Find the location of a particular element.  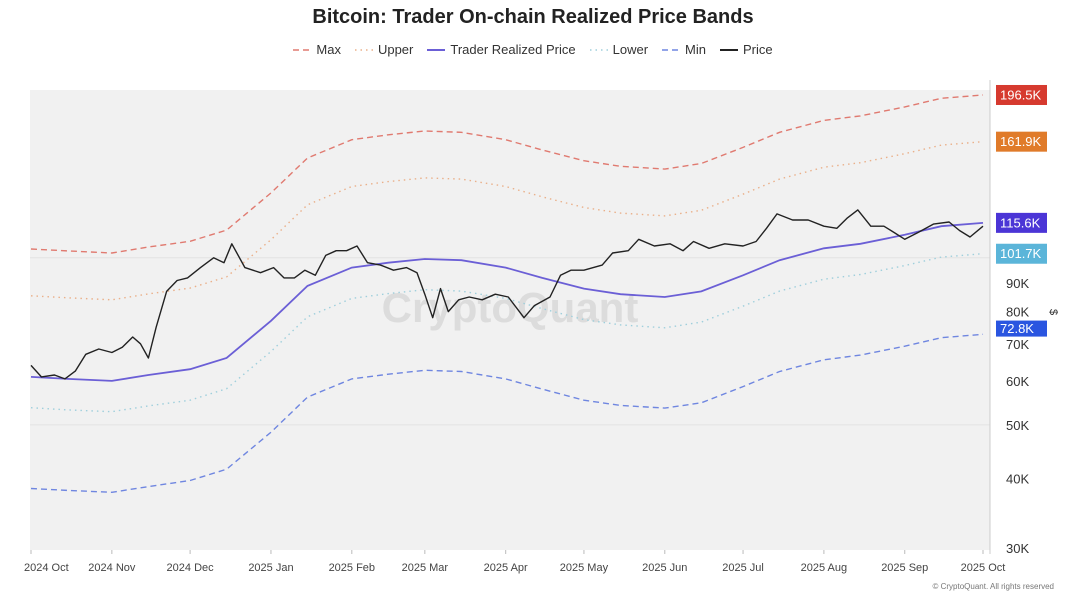

legend-item: Max is located at coordinates (317, 49).